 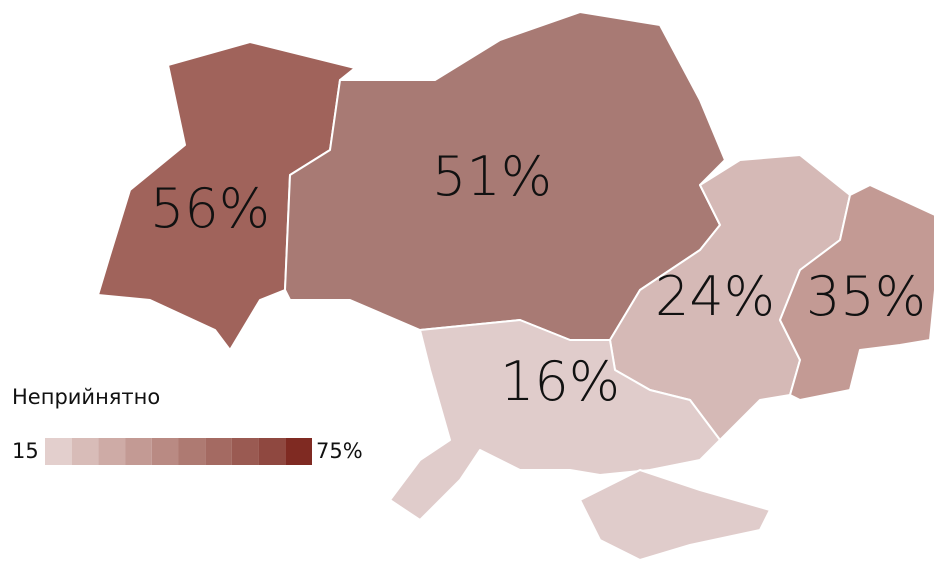 I want to click on legend-max: 75%, so click(x=339, y=451).